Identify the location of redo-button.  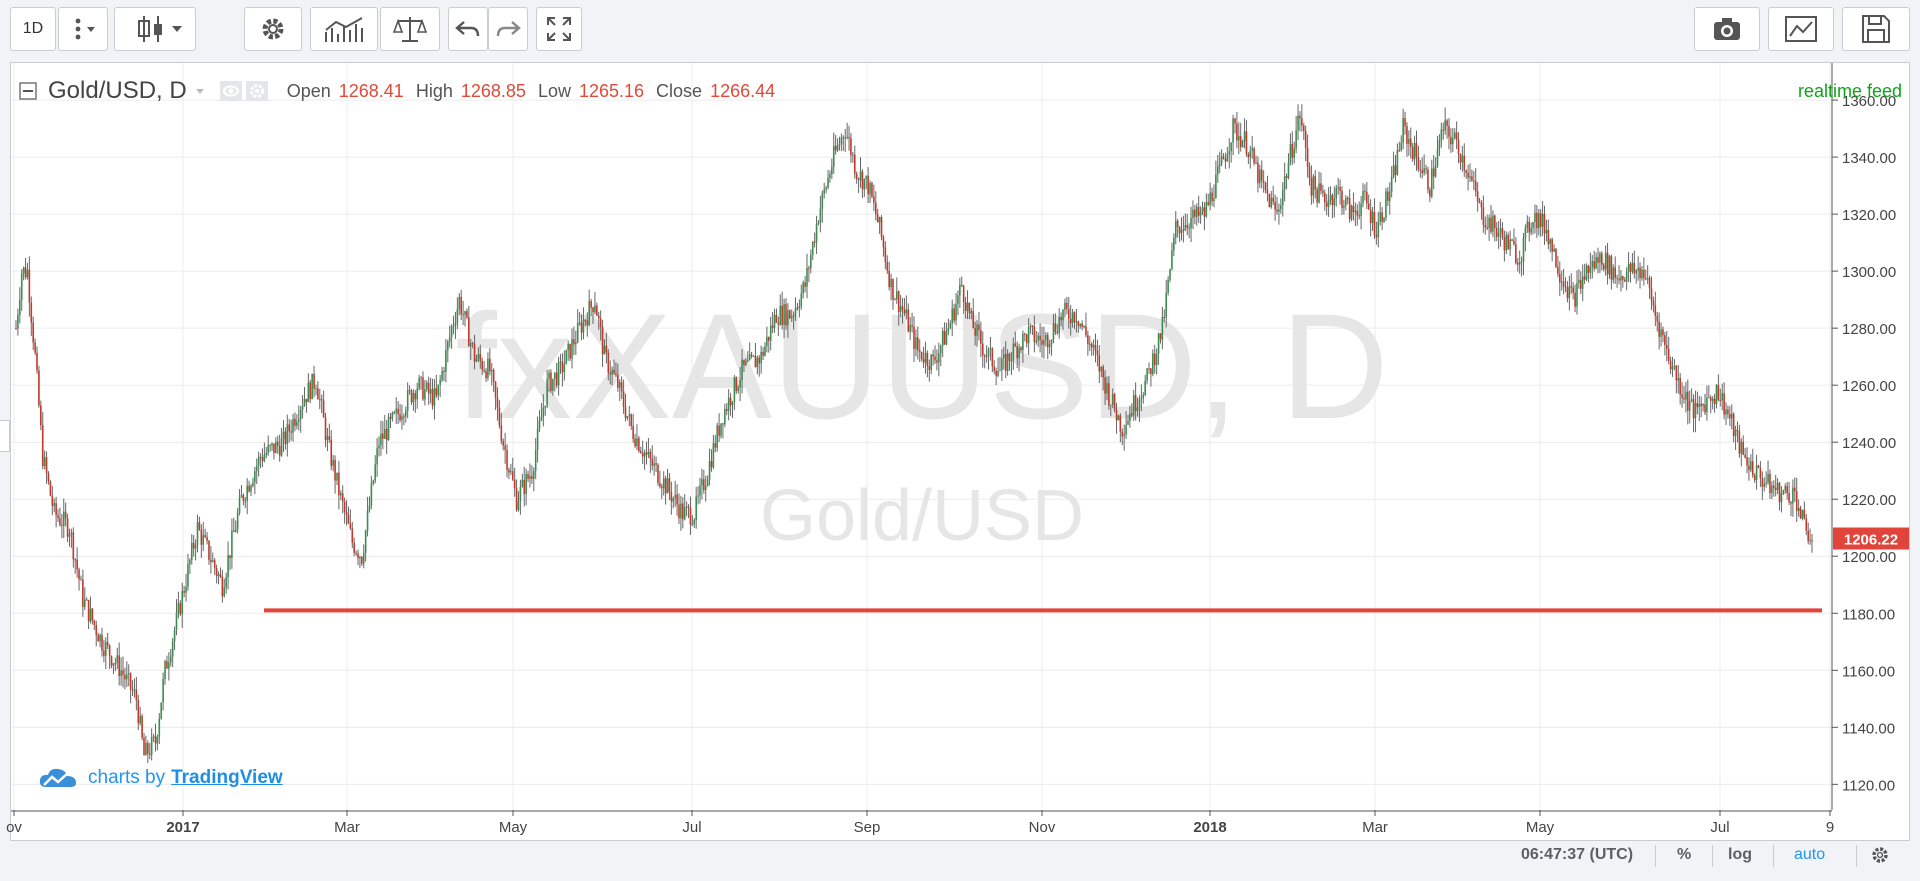
(508, 29).